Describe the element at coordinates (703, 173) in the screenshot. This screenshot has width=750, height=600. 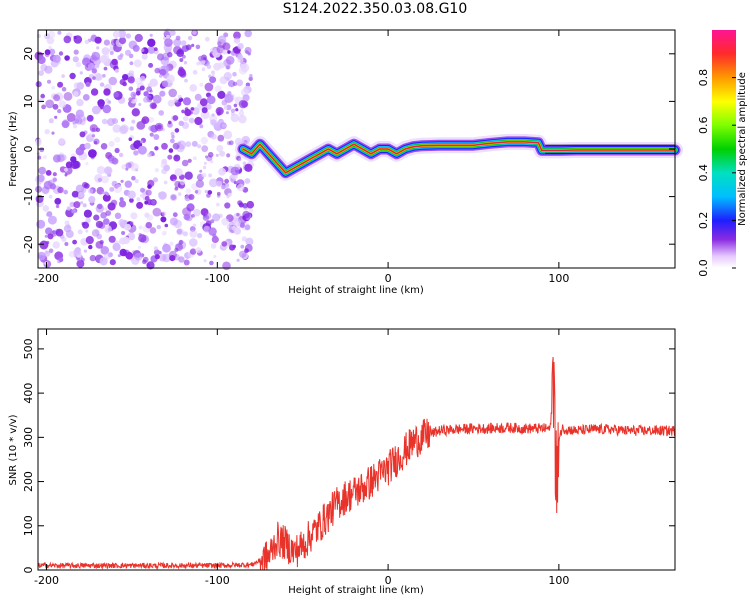
I see `colorbar-tick-label: 0.4` at that location.